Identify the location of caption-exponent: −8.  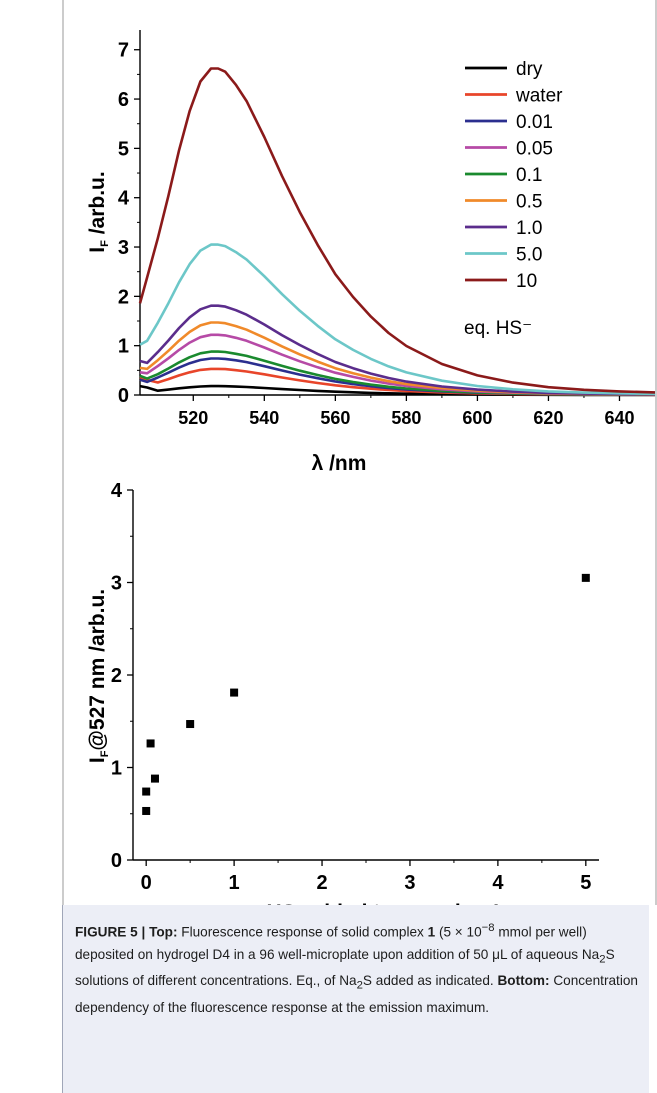
(488, 928).